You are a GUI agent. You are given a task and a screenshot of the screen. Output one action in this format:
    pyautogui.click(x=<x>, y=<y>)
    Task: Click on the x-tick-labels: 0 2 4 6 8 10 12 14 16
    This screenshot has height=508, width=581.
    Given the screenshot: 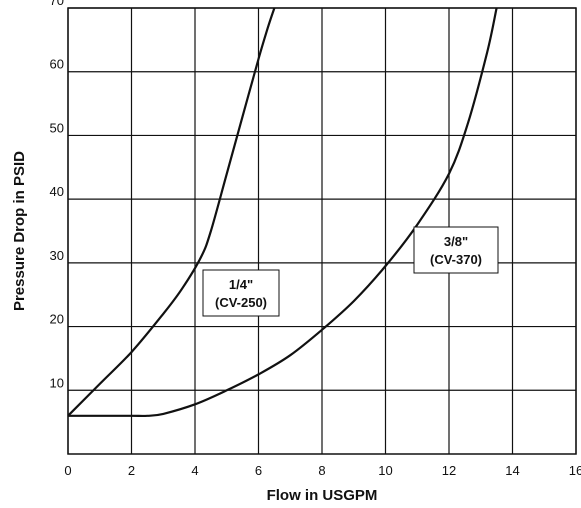 What is the action you would take?
    pyautogui.click(x=322, y=470)
    